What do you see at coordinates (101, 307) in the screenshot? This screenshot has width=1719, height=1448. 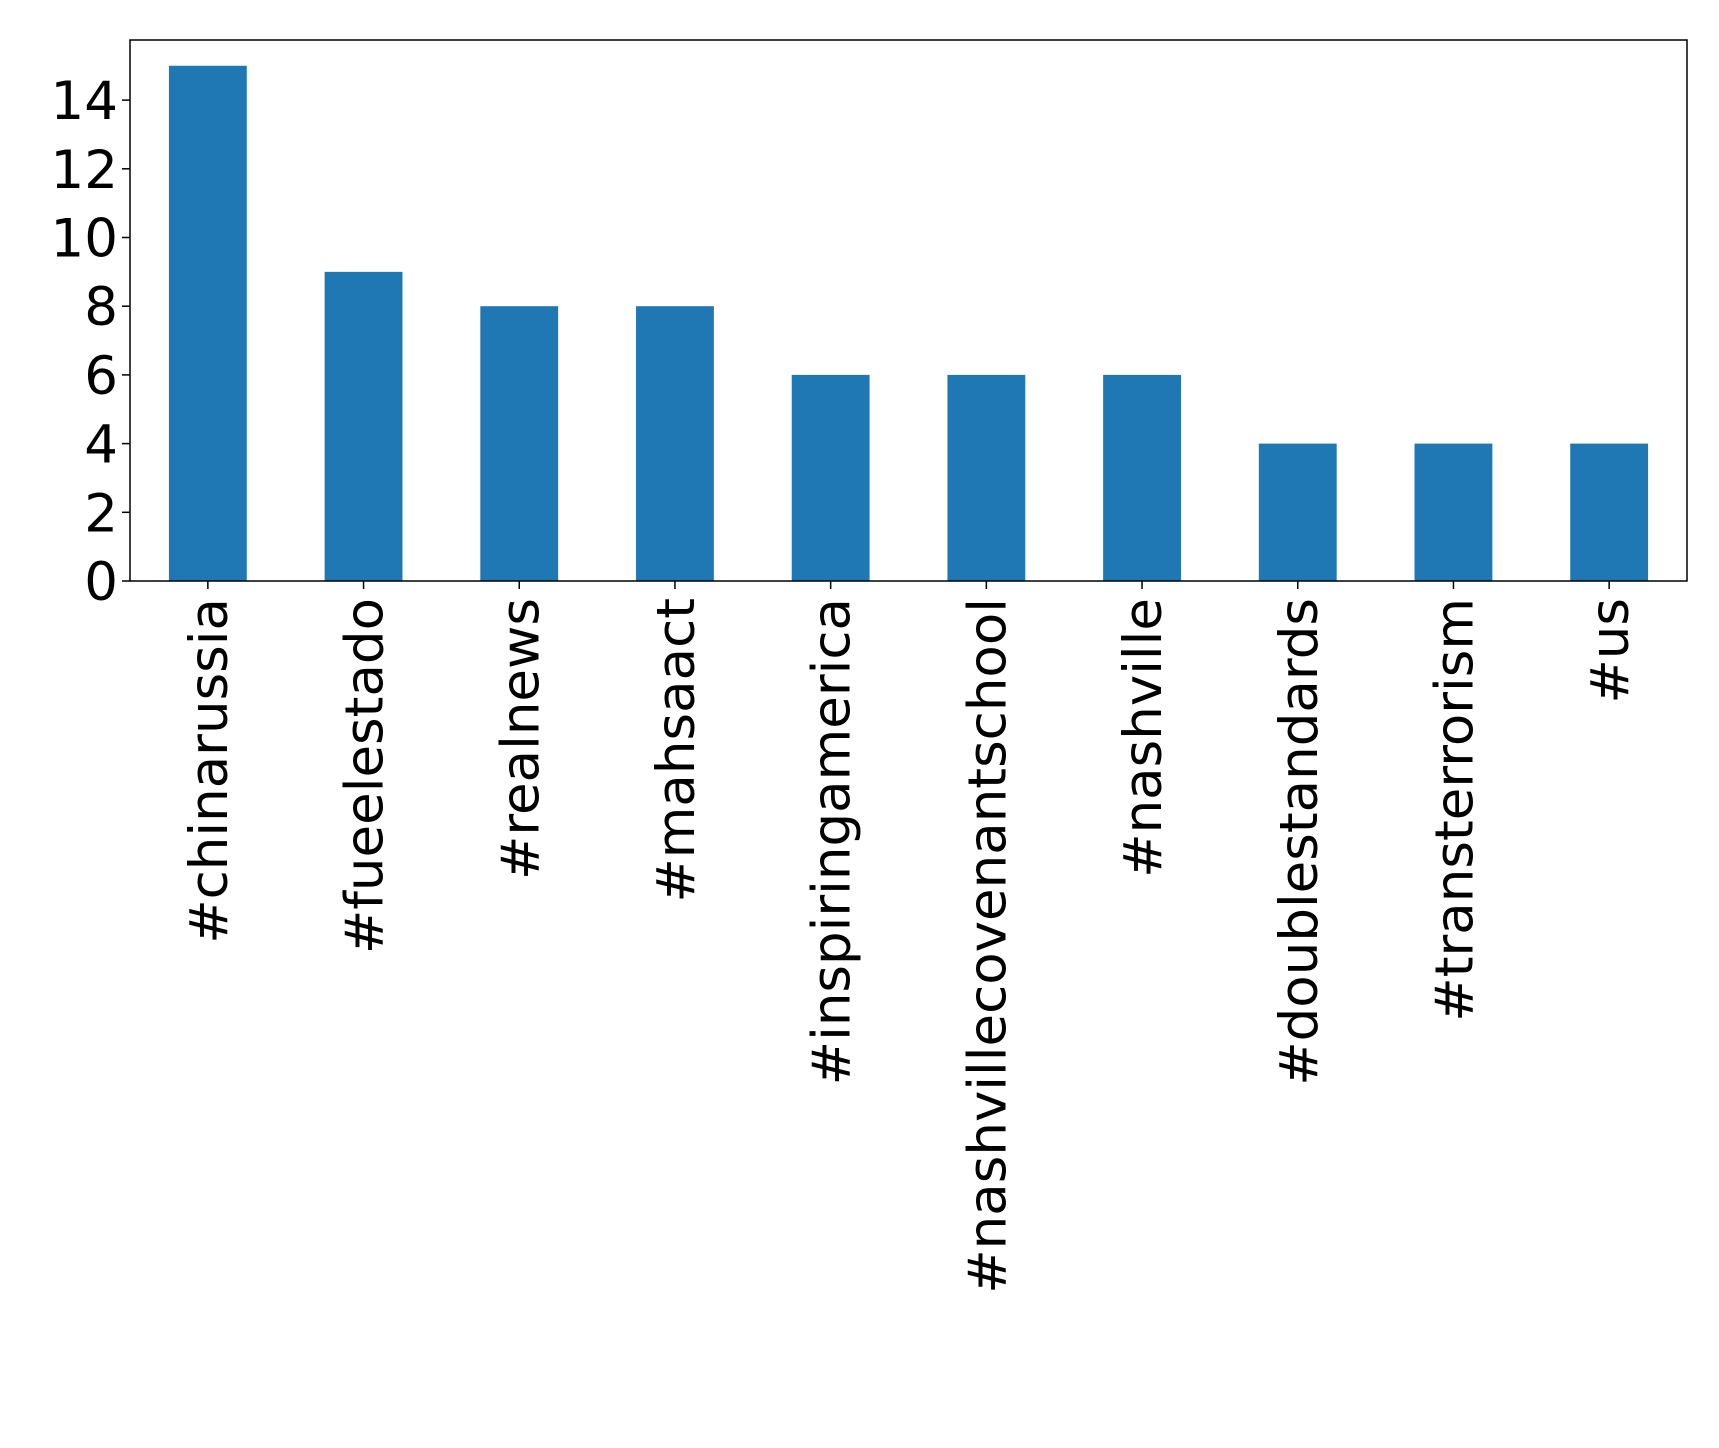 I see `y-tick-label: 8` at bounding box center [101, 307].